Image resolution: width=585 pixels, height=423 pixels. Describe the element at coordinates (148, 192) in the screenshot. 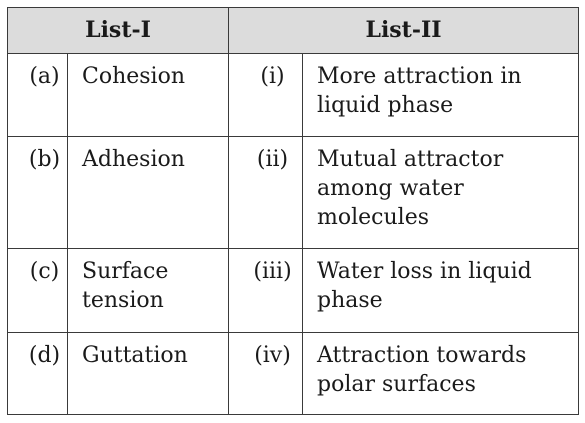

I see `list-1-term: Adhesion` at that location.